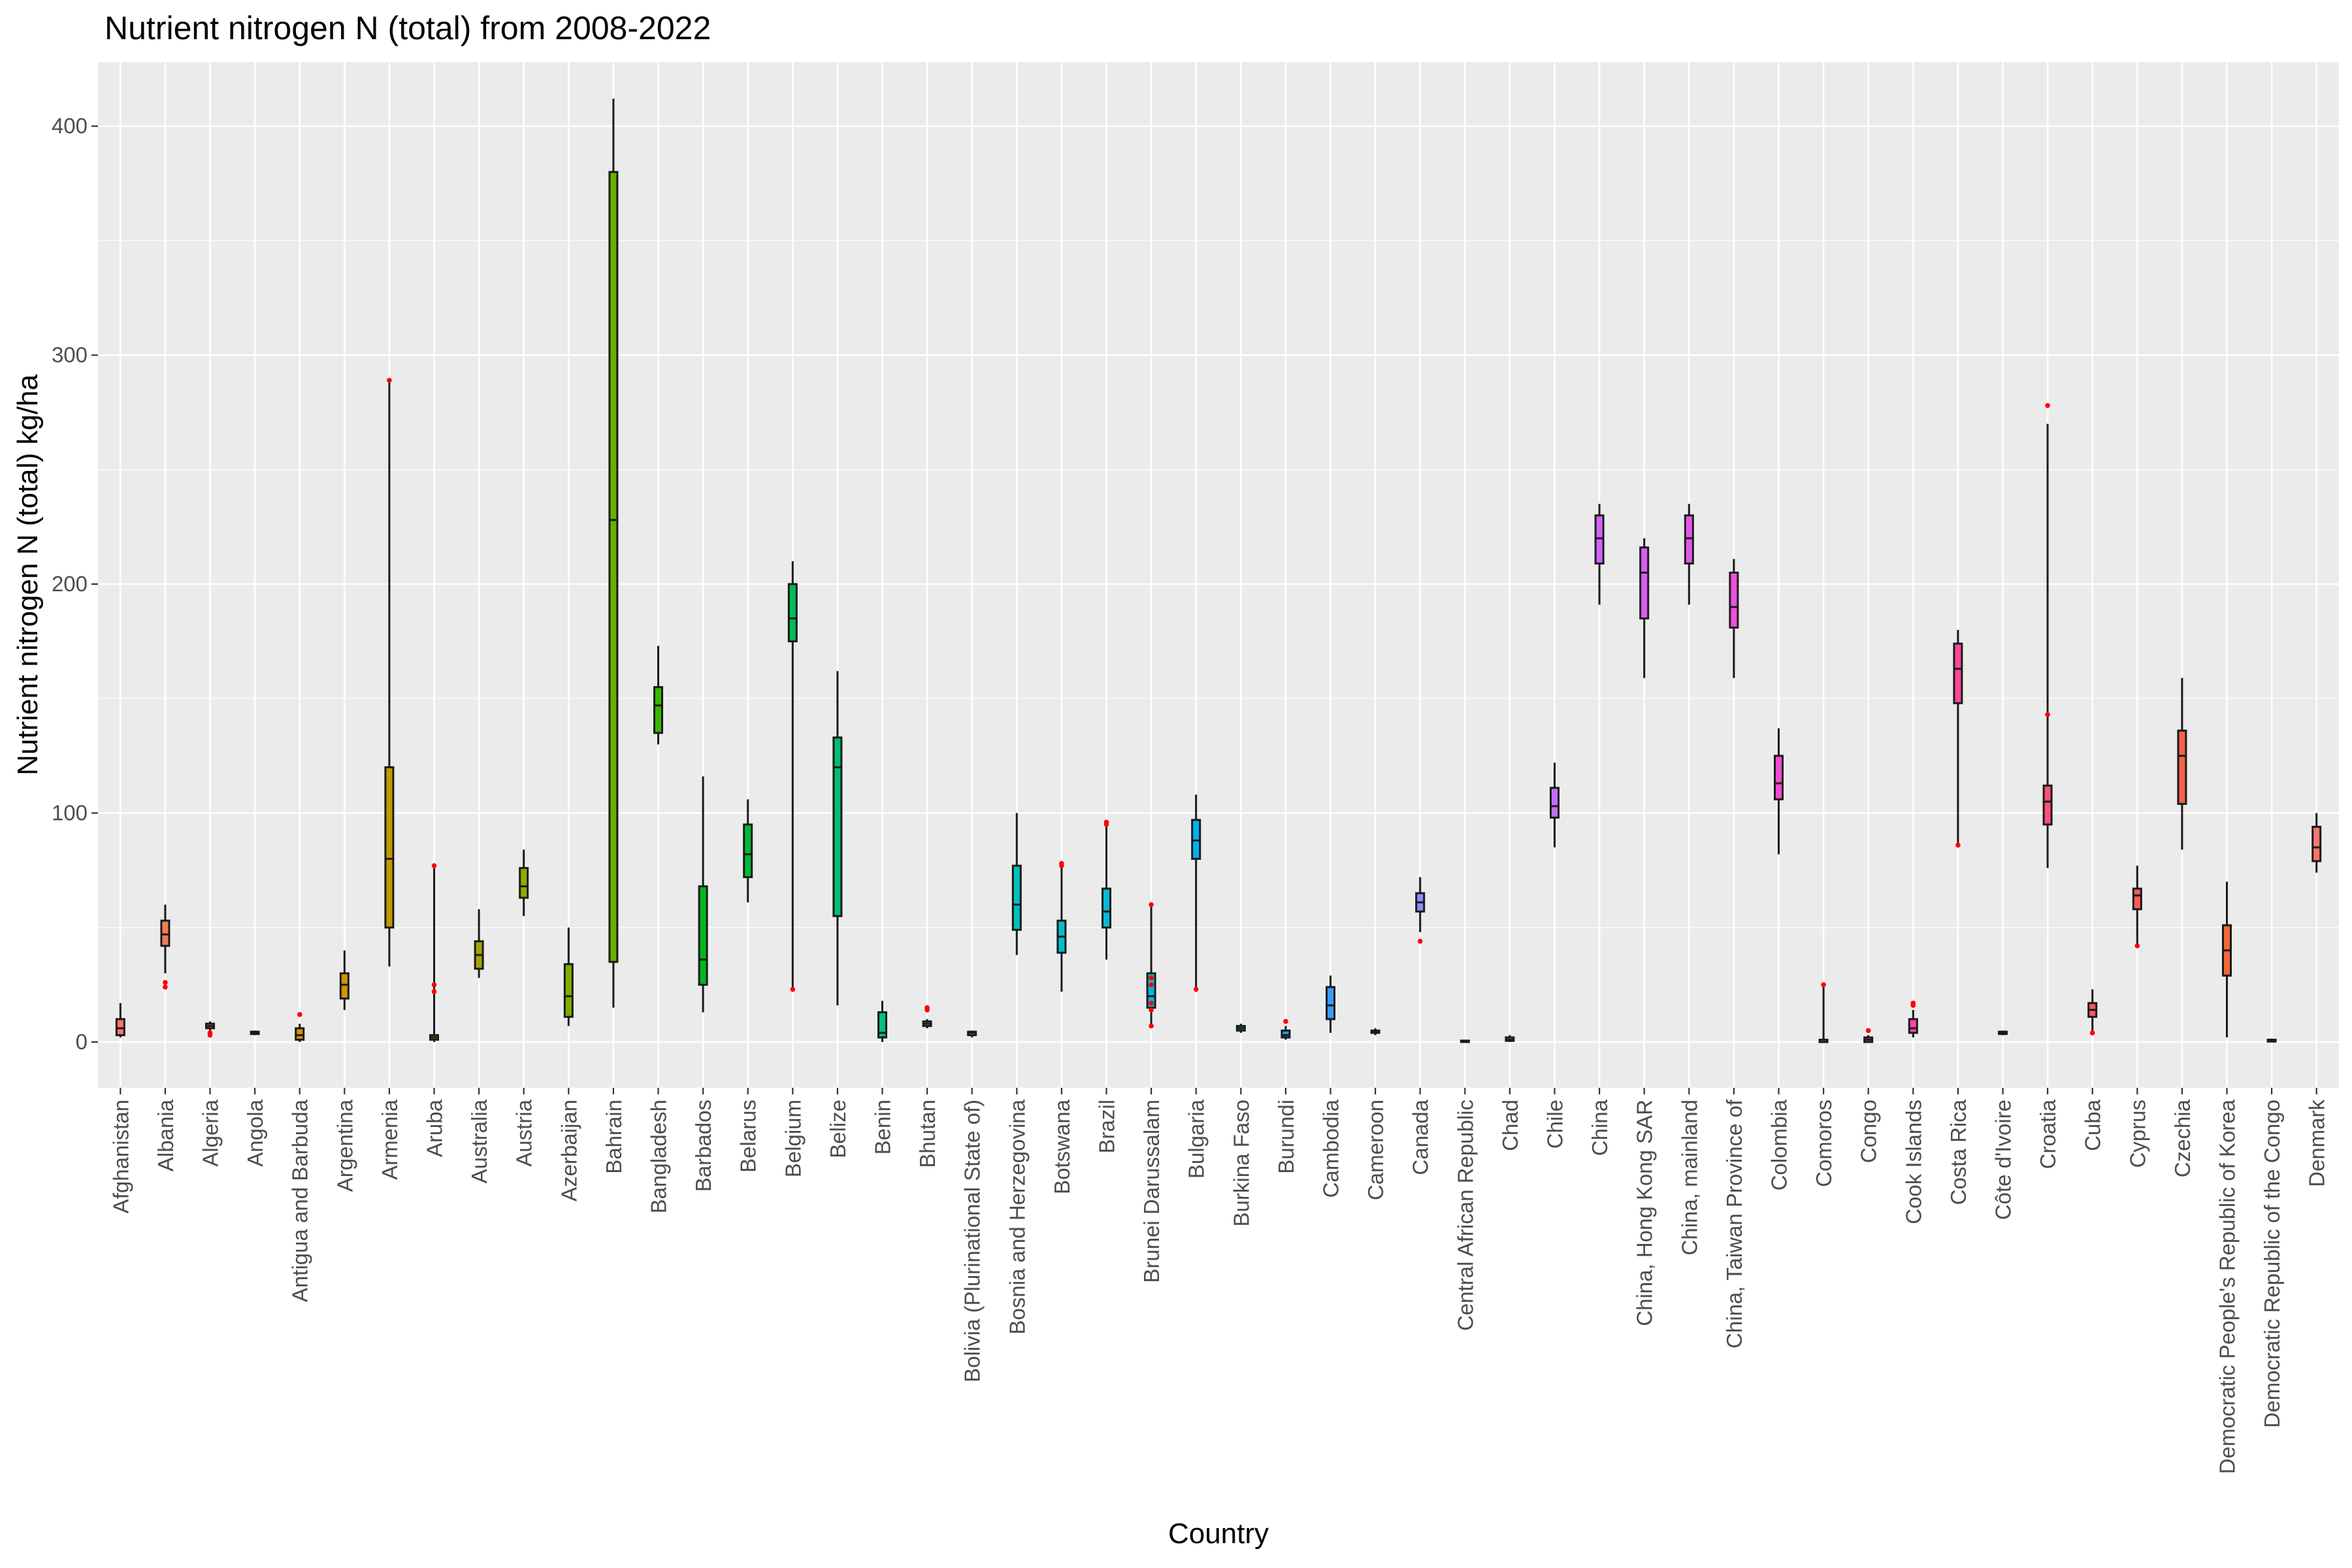 The image size is (2352, 1568). What do you see at coordinates (927, 1134) in the screenshot?
I see `x-tick-label: Bhutan` at bounding box center [927, 1134].